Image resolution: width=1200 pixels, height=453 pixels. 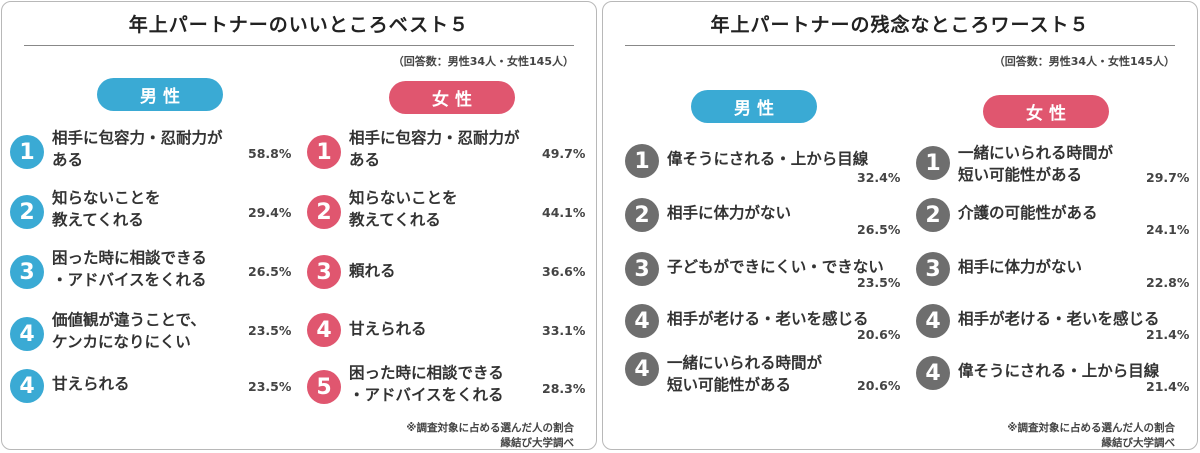 I want to click on item-percent: 58.8%, so click(x=270, y=153).